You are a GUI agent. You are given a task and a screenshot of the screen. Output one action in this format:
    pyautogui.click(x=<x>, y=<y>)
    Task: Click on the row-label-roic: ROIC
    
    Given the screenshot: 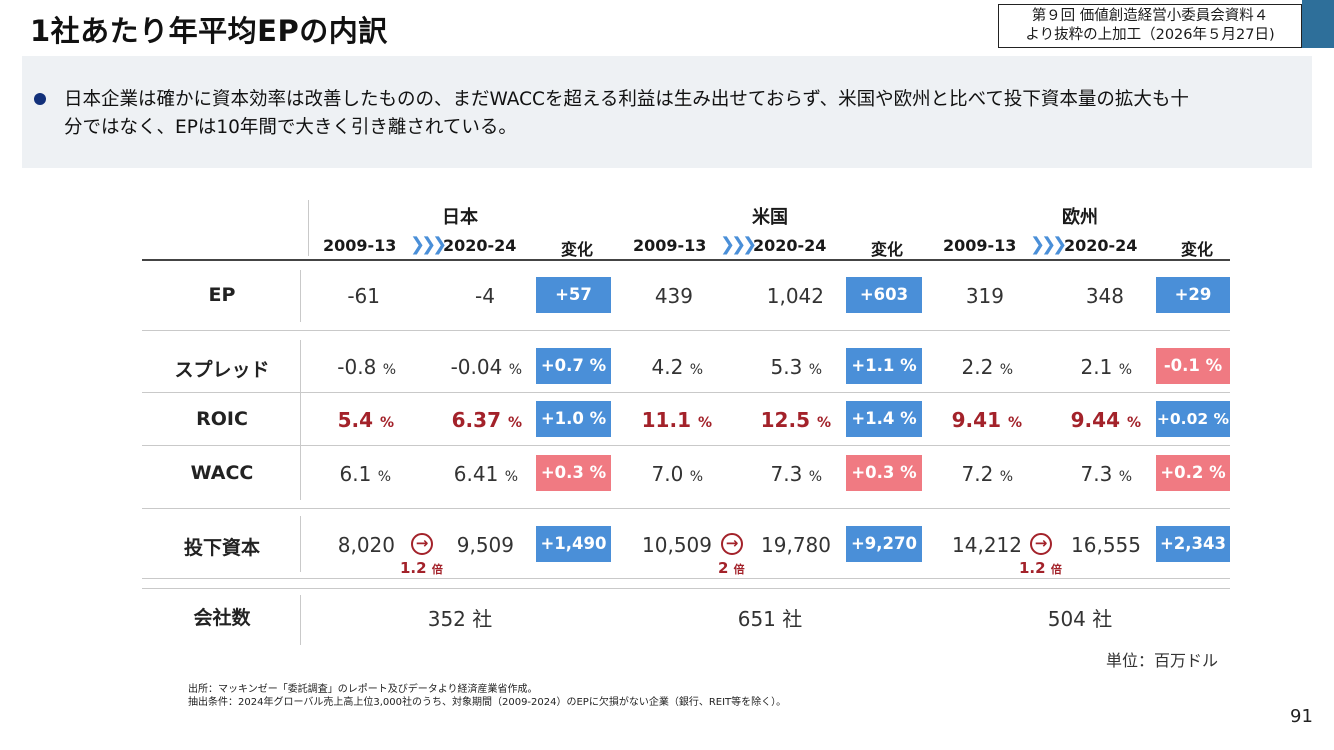 What is the action you would take?
    pyautogui.click(x=222, y=419)
    